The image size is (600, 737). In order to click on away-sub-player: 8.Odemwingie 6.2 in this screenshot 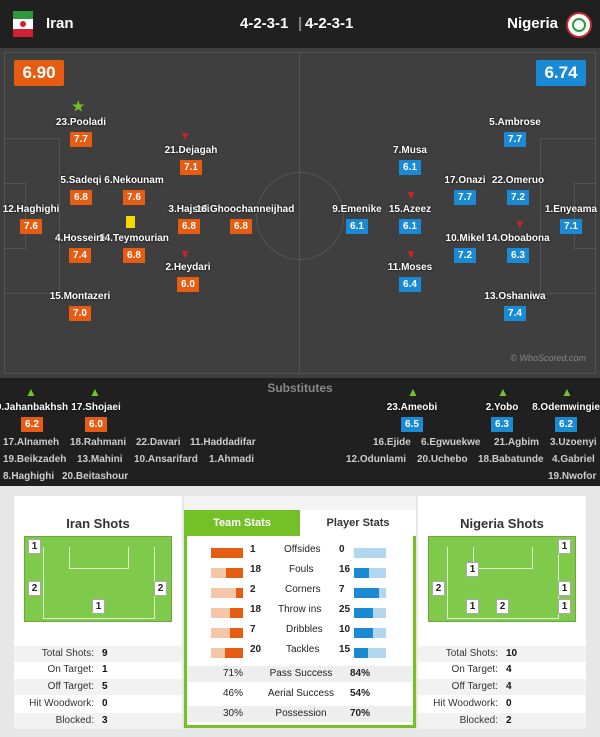, I will do `click(566, 417)`.